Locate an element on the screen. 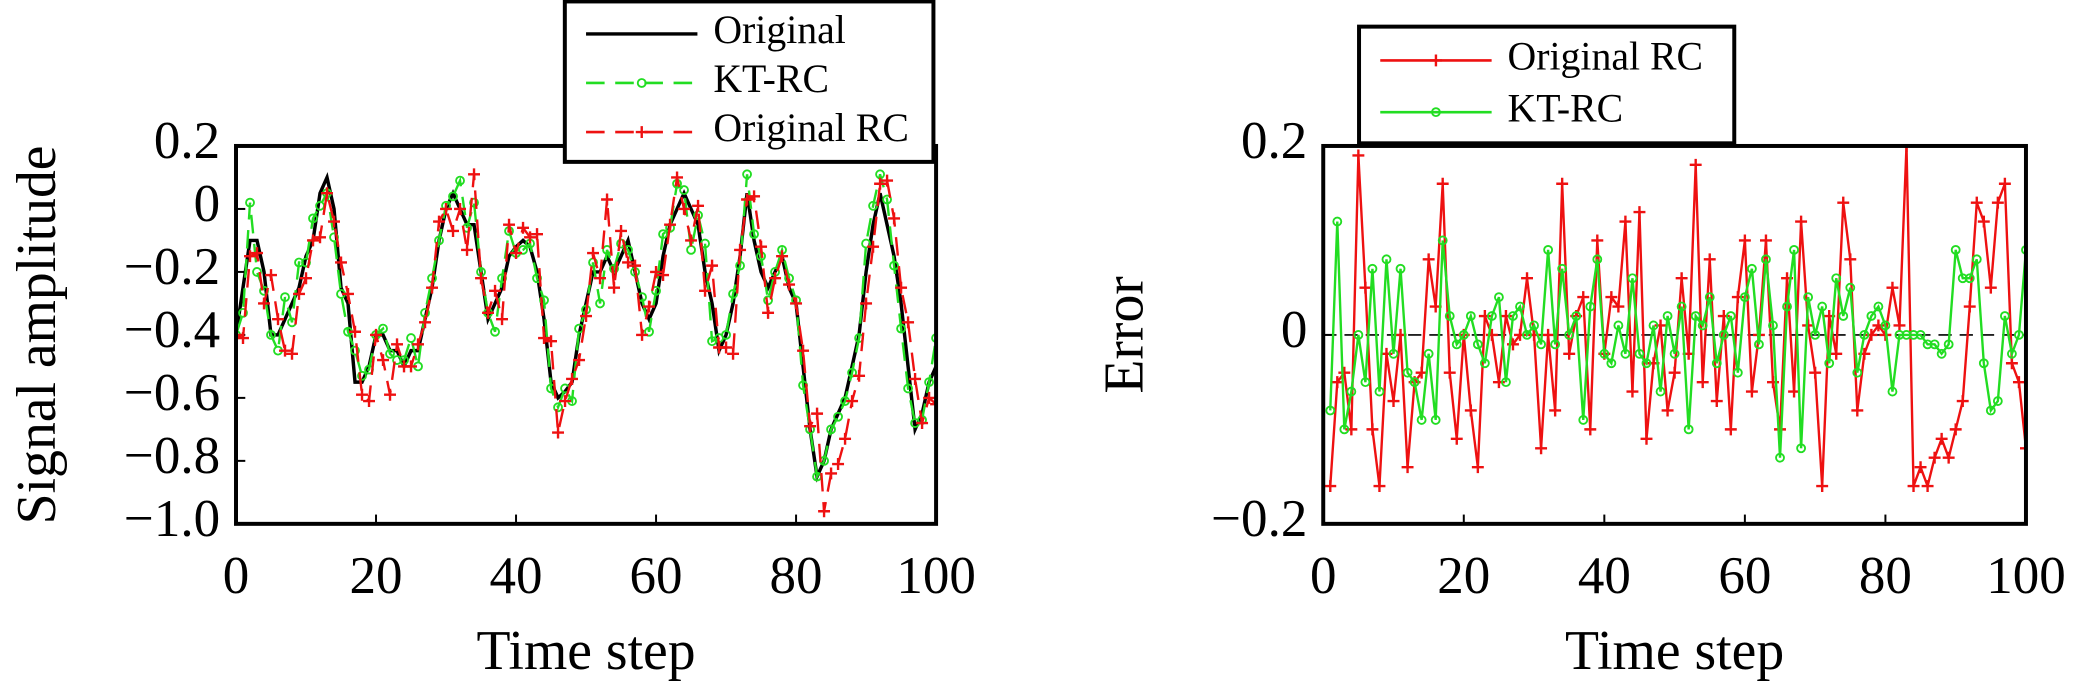 Image resolution: width=2079 pixels, height=695 pixels. x-tick-label: 60 is located at coordinates (656, 576).